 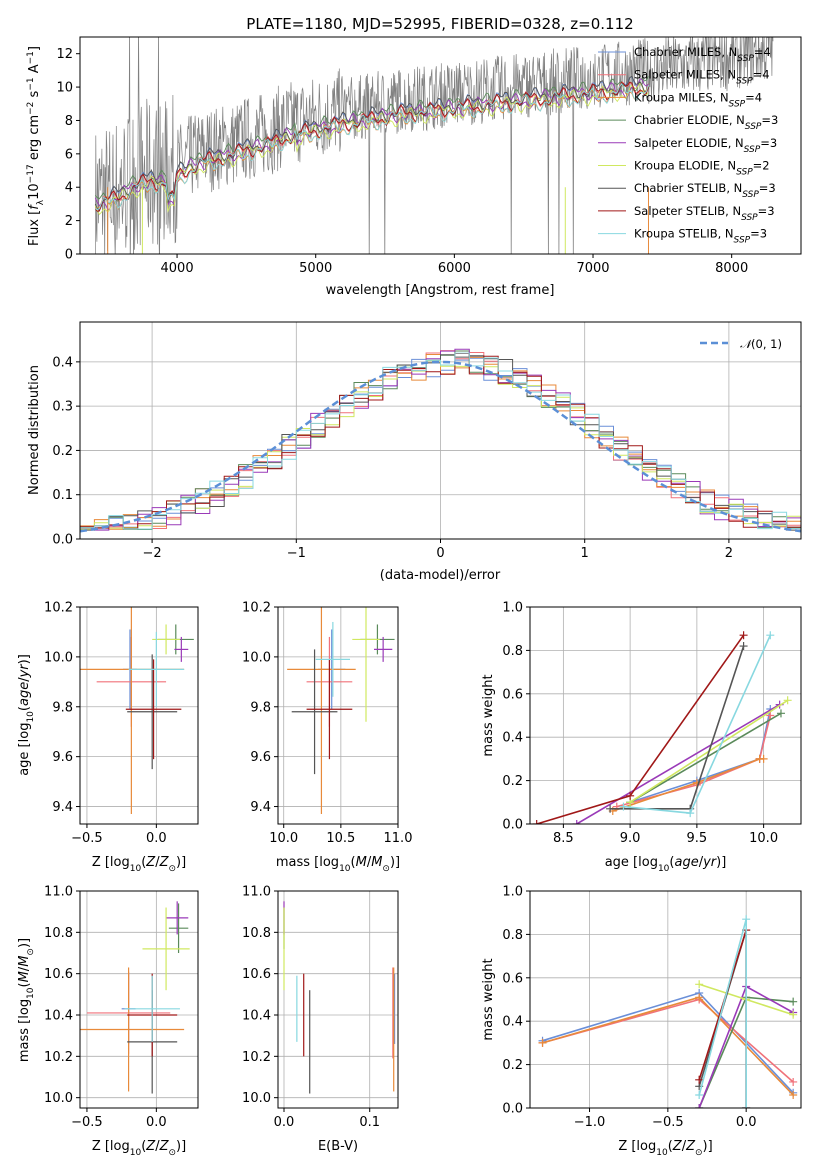 What do you see at coordinates (512, 694) in the screenshot?
I see `y-tick-label: 0.6` at bounding box center [512, 694].